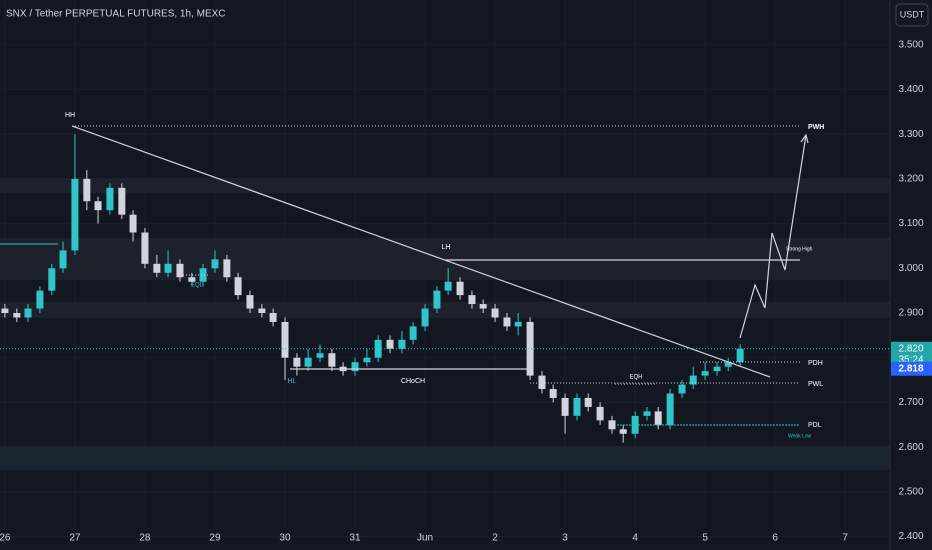 The width and height of the screenshot is (932, 550). I want to click on annotation: PWH, so click(816, 127).